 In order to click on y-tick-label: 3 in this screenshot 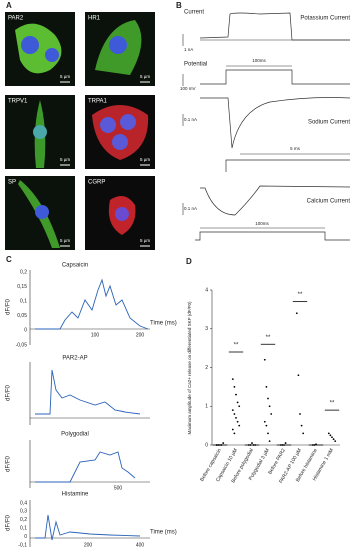, I will do `click(206, 329)`.